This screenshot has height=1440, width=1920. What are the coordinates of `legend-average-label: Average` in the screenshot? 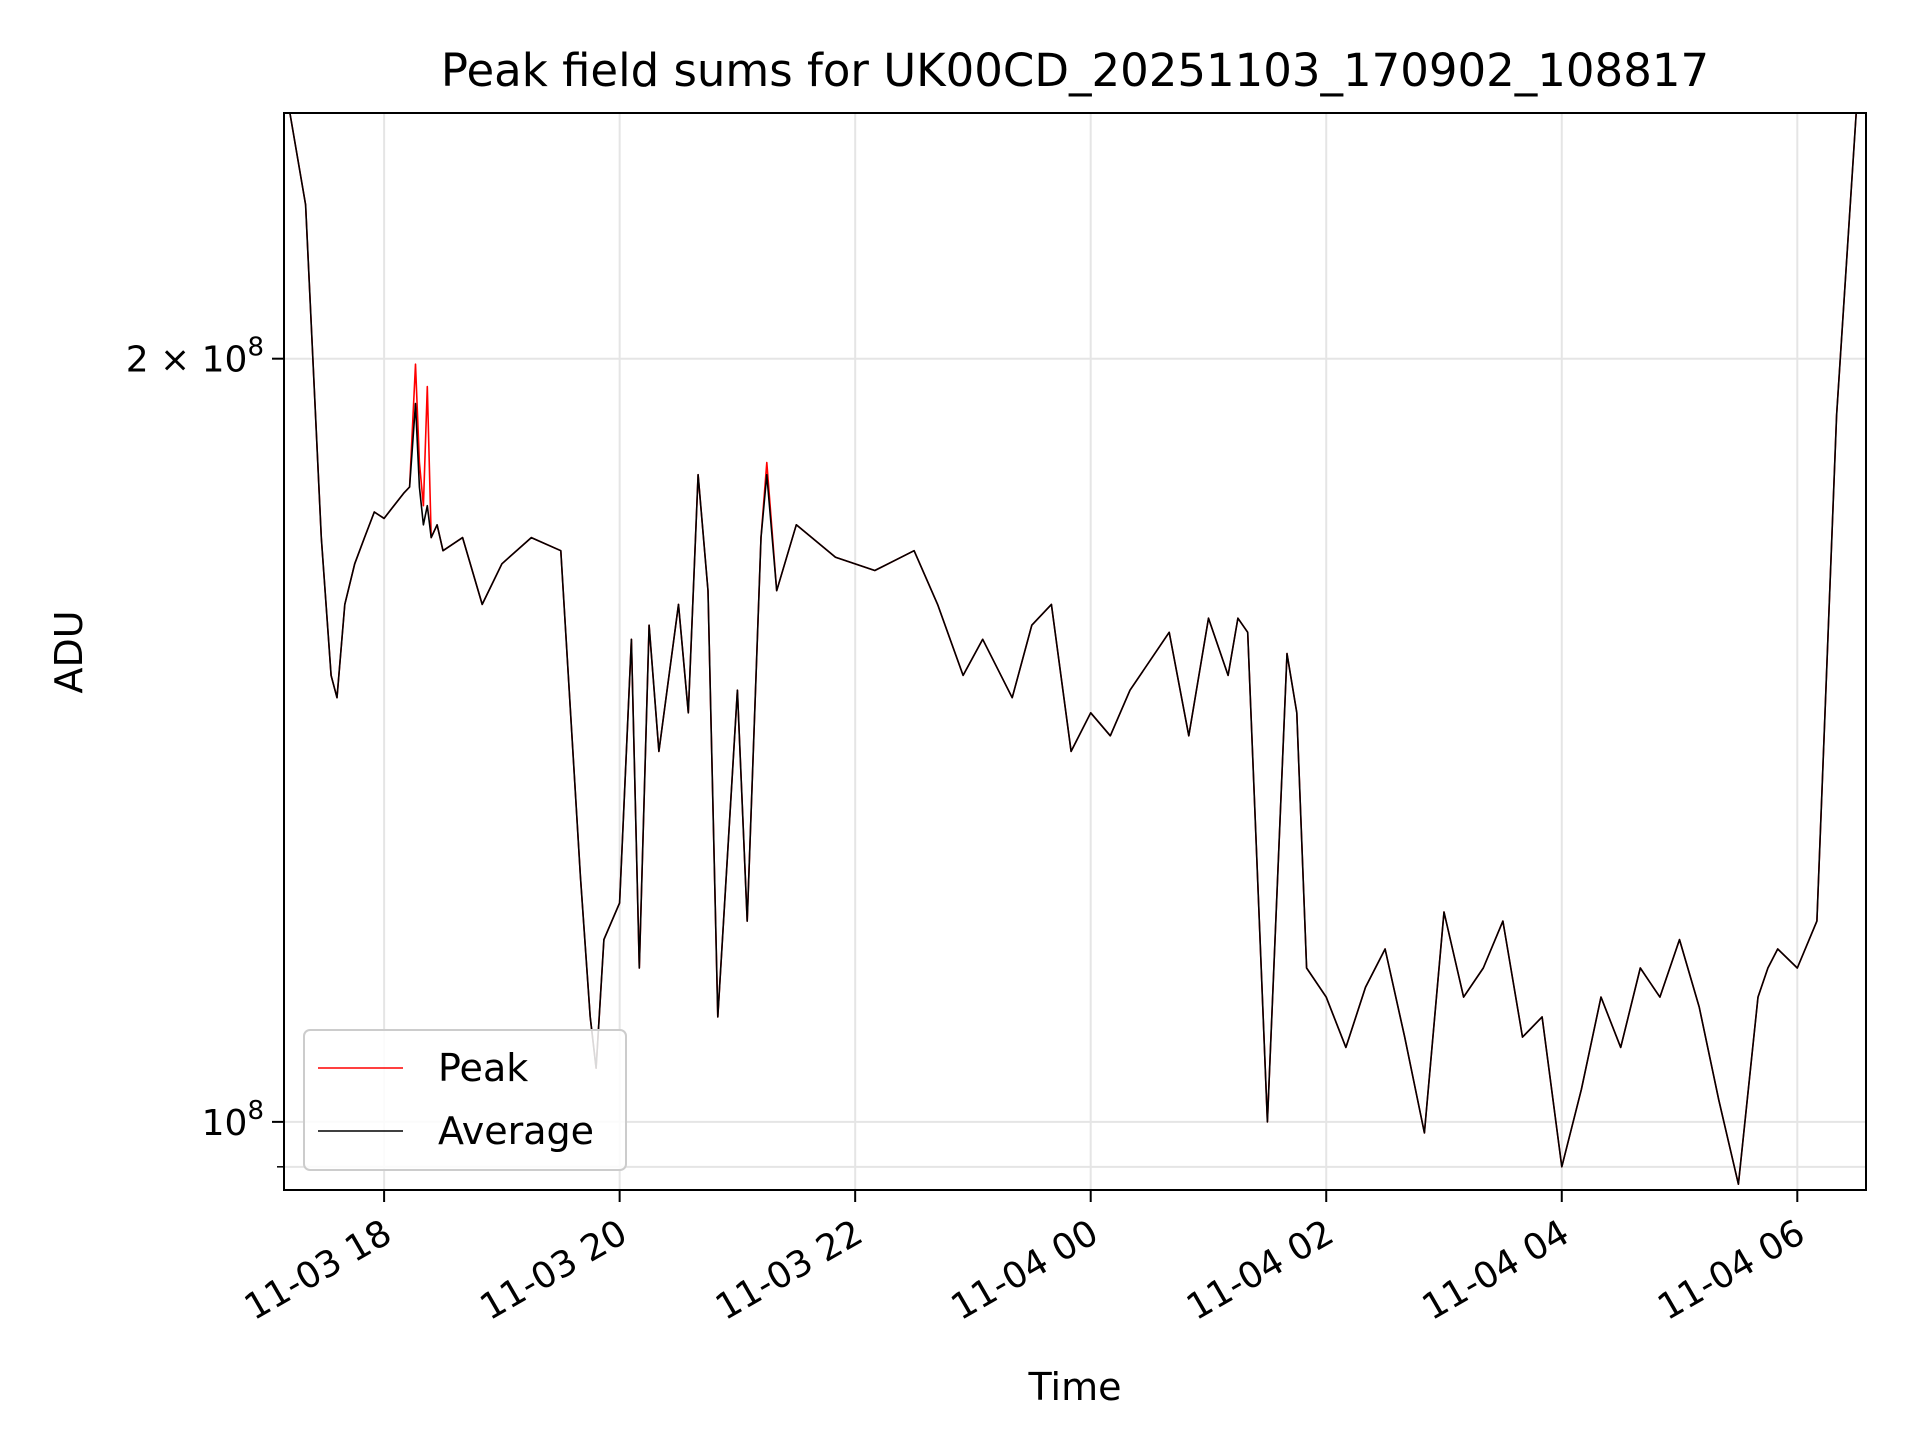 It's located at (516, 1131).